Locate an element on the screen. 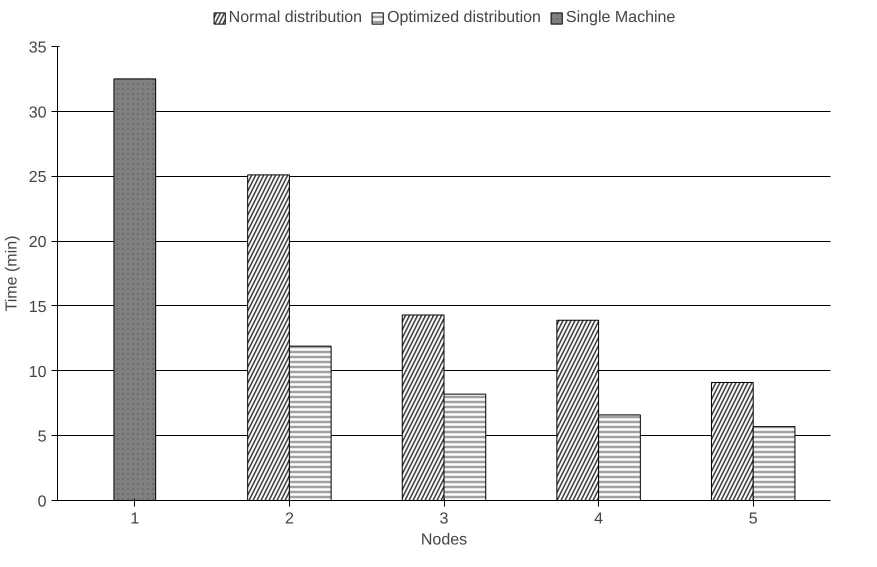 This screenshot has height=567, width=877. x-tick-label: 4 is located at coordinates (599, 519).